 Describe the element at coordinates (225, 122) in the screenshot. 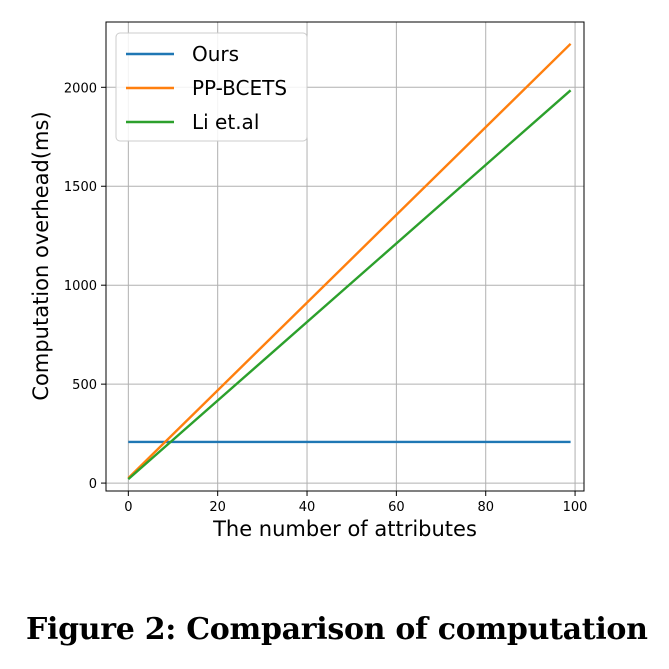

I see `legend-label: Li et.al` at that location.